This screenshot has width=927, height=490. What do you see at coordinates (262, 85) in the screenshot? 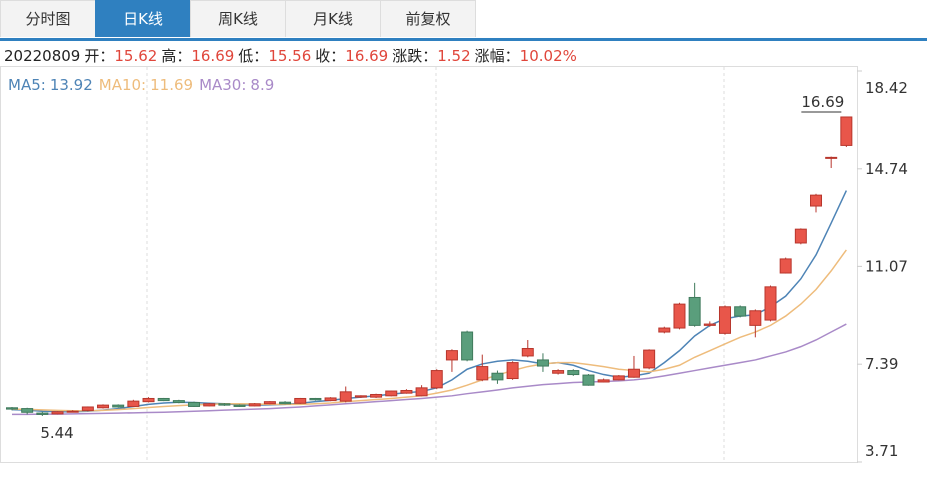
I see `legend-value: 8.9` at bounding box center [262, 85].